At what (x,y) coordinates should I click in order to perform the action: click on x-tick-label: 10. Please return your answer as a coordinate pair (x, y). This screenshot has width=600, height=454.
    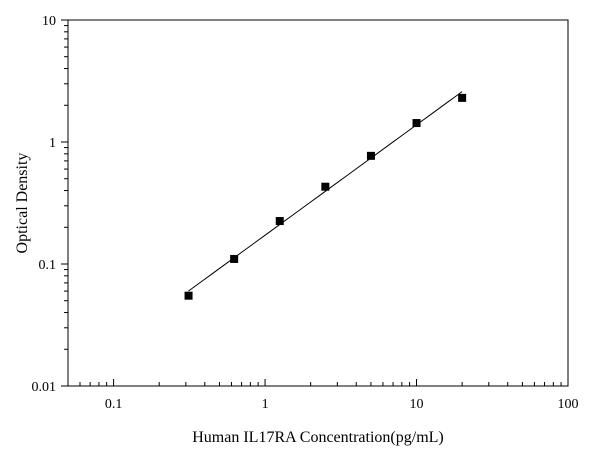
    Looking at the image, I should click on (417, 404).